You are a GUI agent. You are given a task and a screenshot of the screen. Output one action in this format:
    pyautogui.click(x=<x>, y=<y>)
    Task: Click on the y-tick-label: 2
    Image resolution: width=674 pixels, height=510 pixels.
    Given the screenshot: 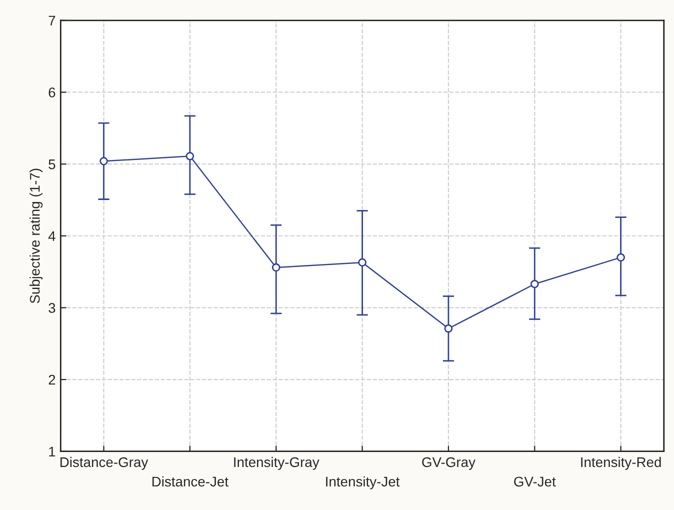 What is the action you would take?
    pyautogui.click(x=52, y=379)
    